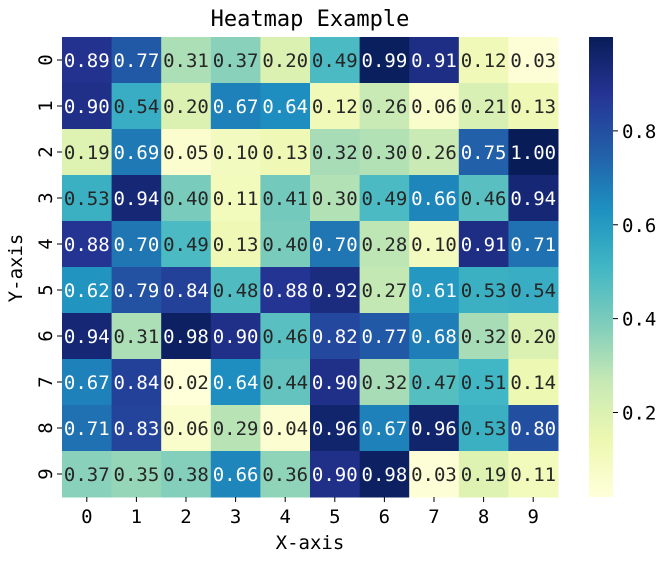  Describe the element at coordinates (236, 383) in the screenshot. I see `cell-value-label: 0.64` at that location.